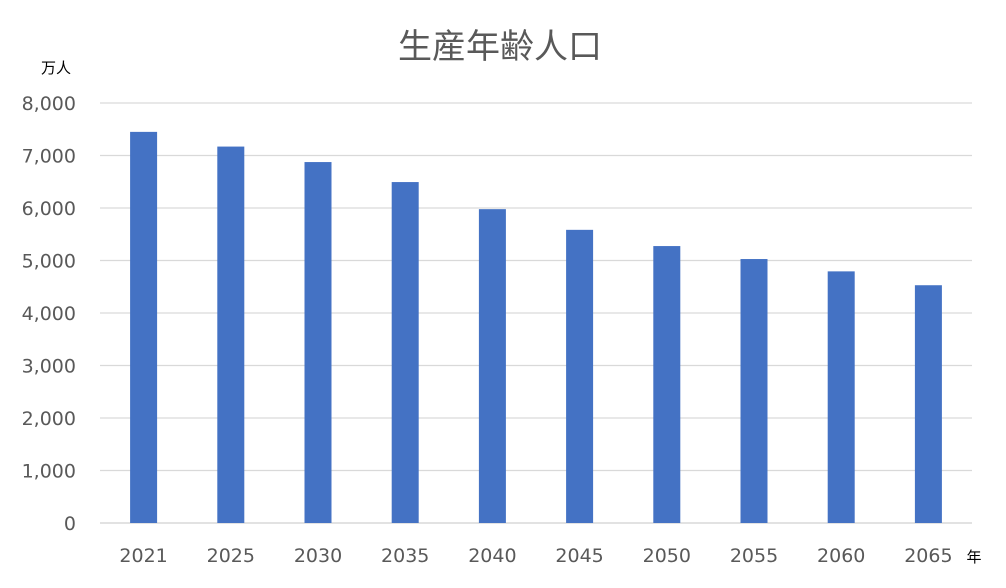 This screenshot has height=588, width=1006. I want to click on bar-2040, so click(492, 366).